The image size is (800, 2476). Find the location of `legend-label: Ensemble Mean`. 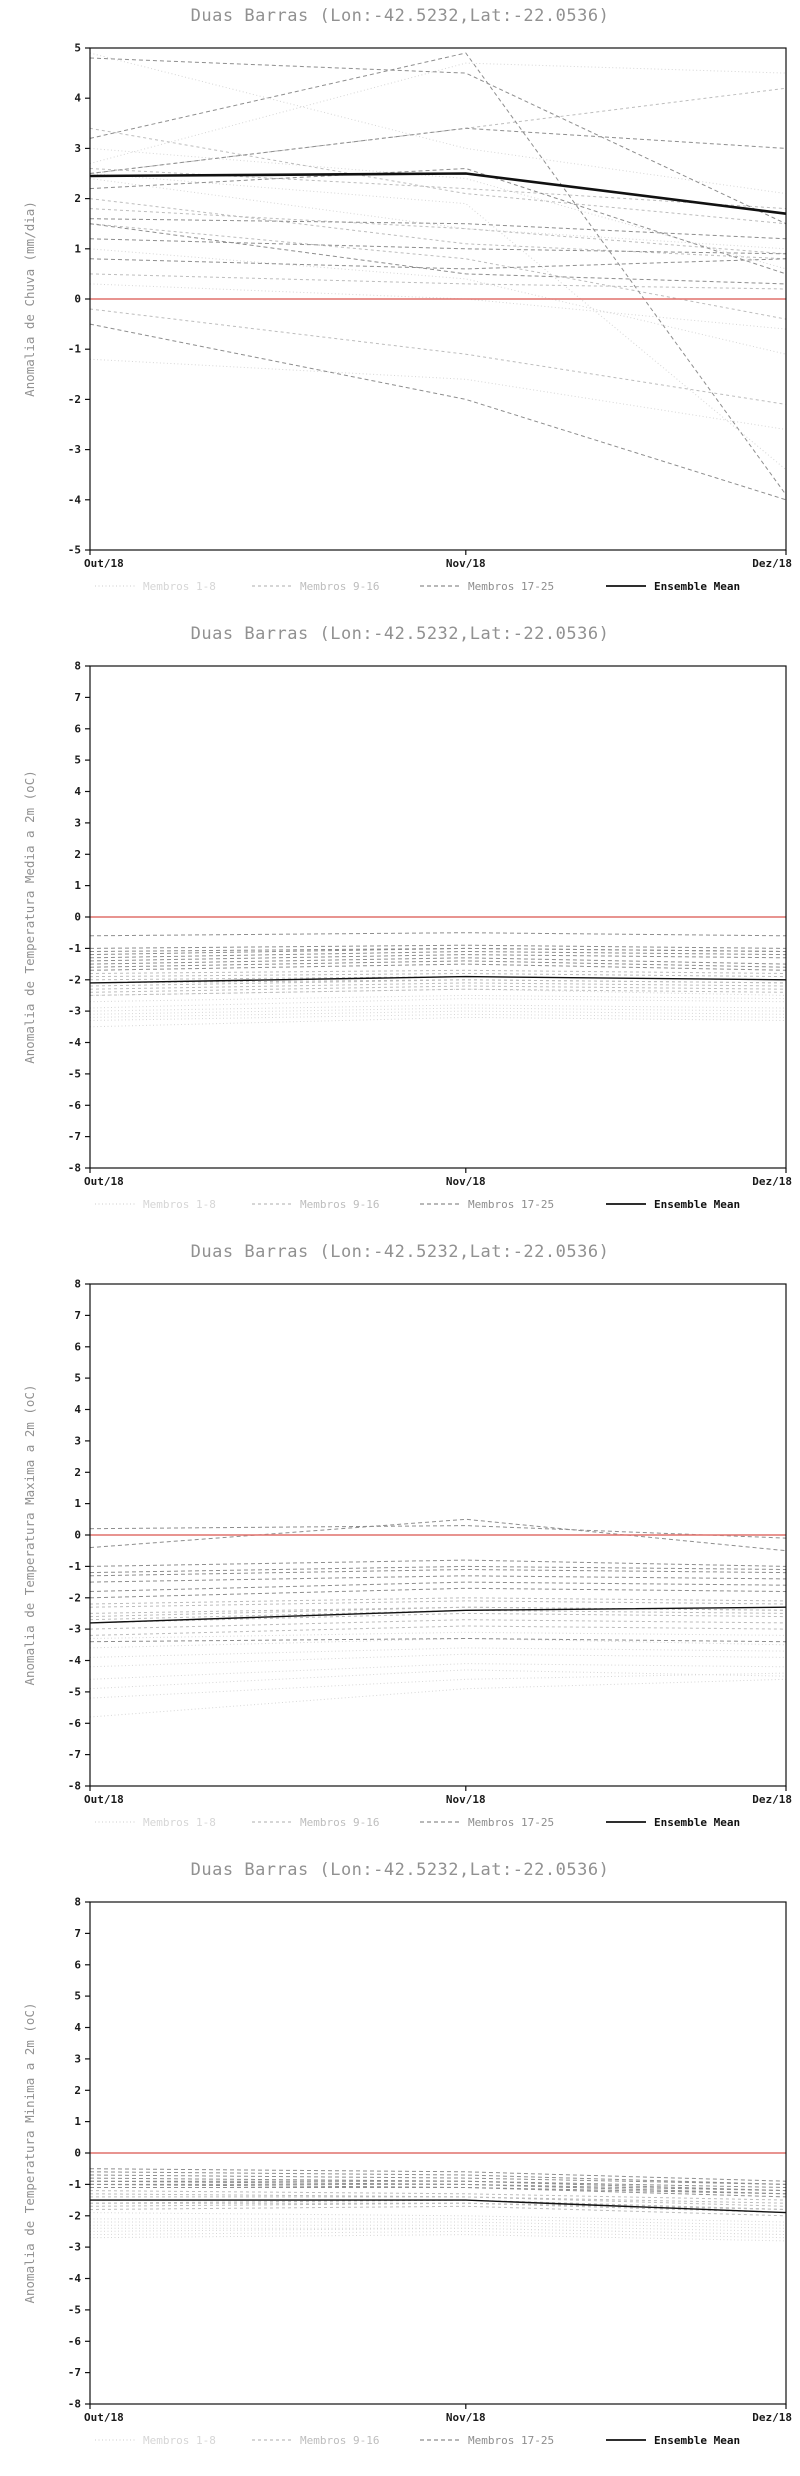

legend-label: Ensemble Mean is located at coordinates (697, 2440).